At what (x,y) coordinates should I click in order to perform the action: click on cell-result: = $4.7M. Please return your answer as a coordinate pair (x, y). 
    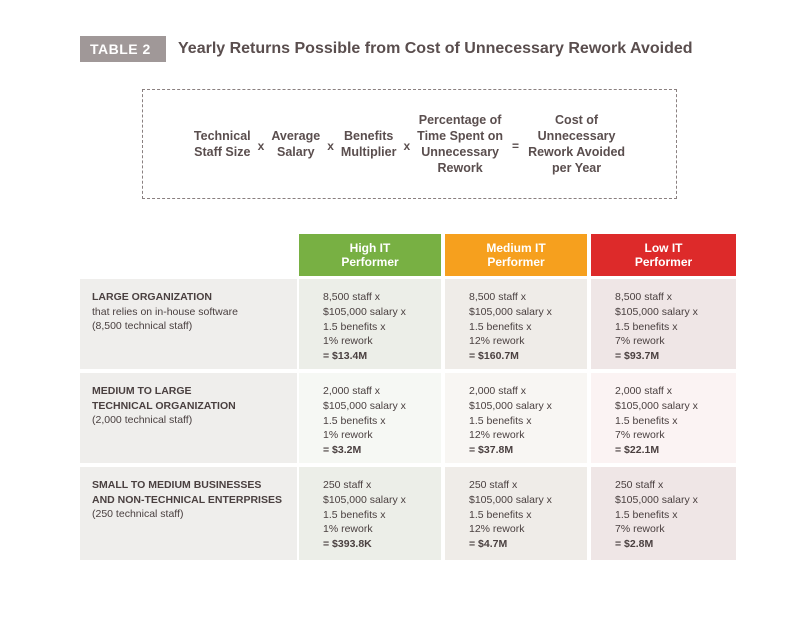
    Looking at the image, I should click on (488, 544).